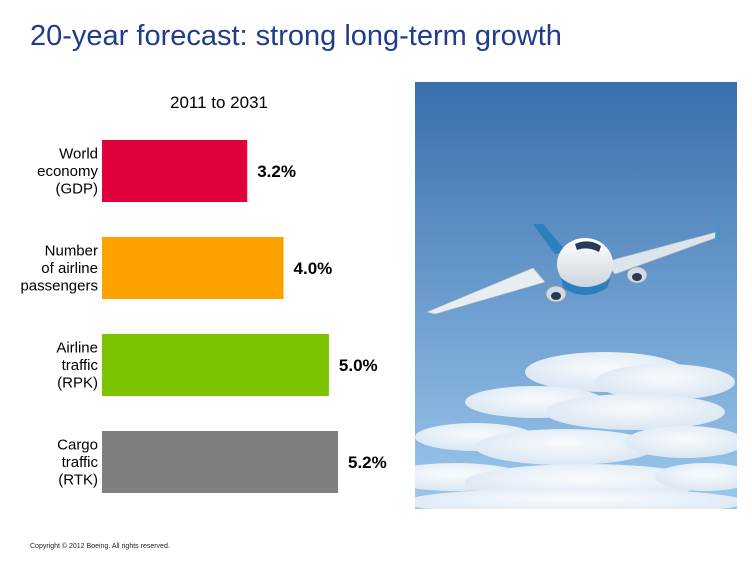 Image resolution: width=752 pixels, height=569 pixels. Describe the element at coordinates (77, 348) in the screenshot. I see `category-label-line: Airline` at that location.